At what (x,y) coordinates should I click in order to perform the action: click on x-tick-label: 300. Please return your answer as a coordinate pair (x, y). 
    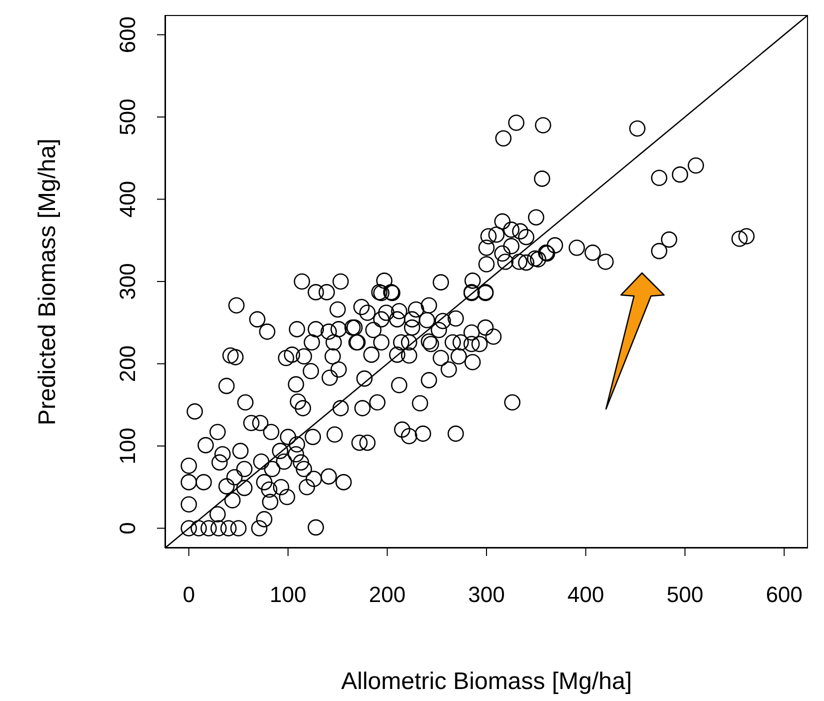
    Looking at the image, I should click on (486, 594).